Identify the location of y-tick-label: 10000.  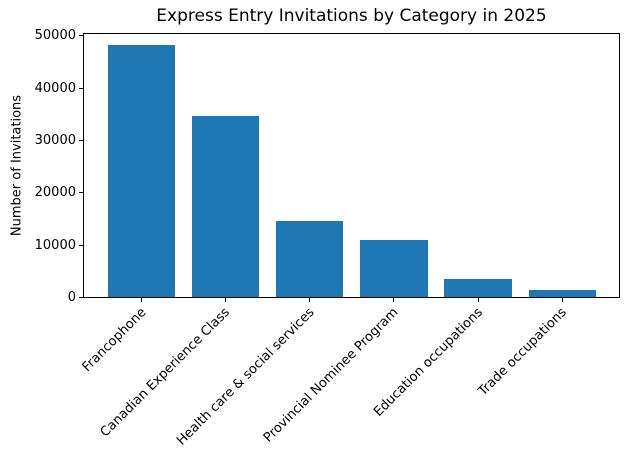
(55, 245).